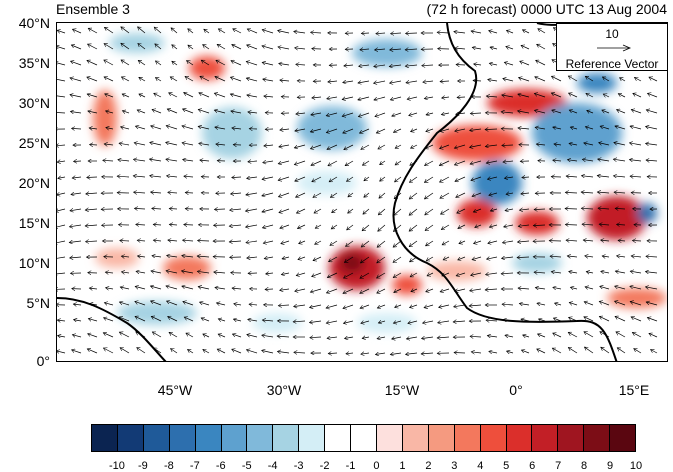 The image size is (673, 472). Describe the element at coordinates (175, 390) in the screenshot. I see `lon-label-45w: 45°W` at that location.